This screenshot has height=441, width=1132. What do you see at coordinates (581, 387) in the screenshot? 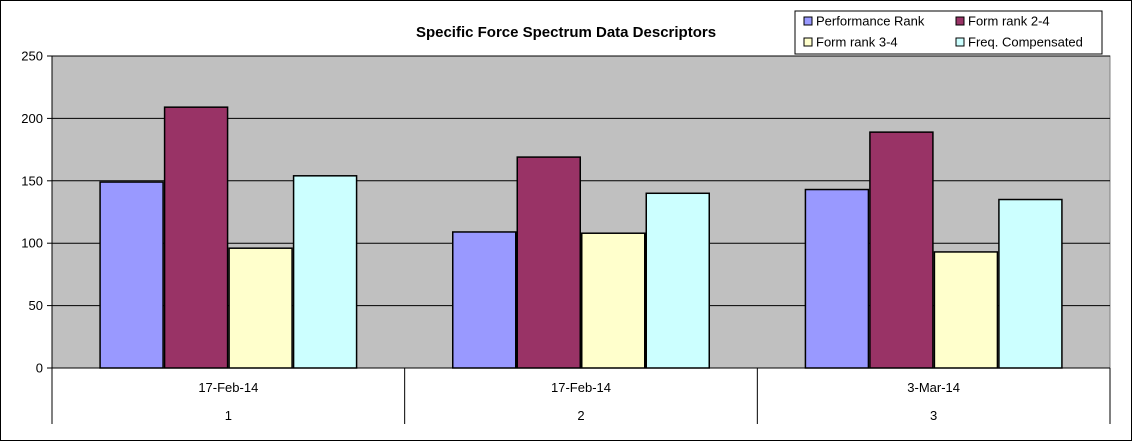
I see `x-tick-label-date-2: 17-Feb-14` at bounding box center [581, 387].